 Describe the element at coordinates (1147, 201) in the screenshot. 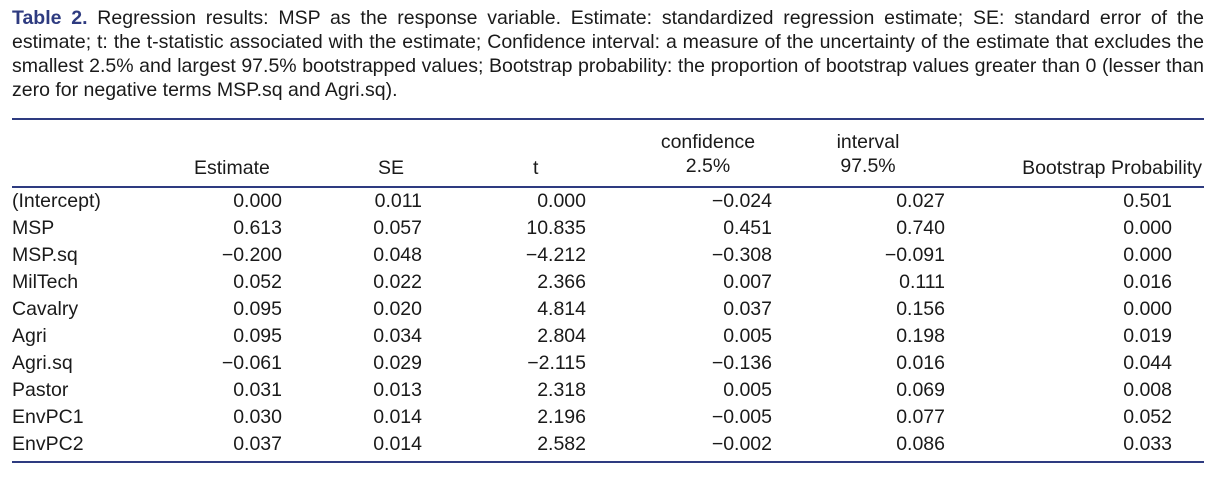

I see `bootstrap-cell: 0.501` at that location.